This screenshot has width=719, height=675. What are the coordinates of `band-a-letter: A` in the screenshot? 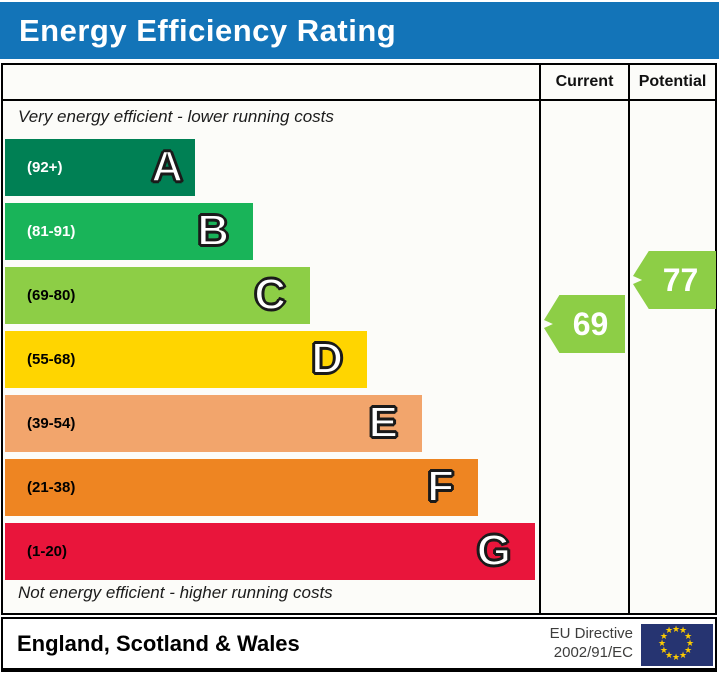 It's located at (167, 166).